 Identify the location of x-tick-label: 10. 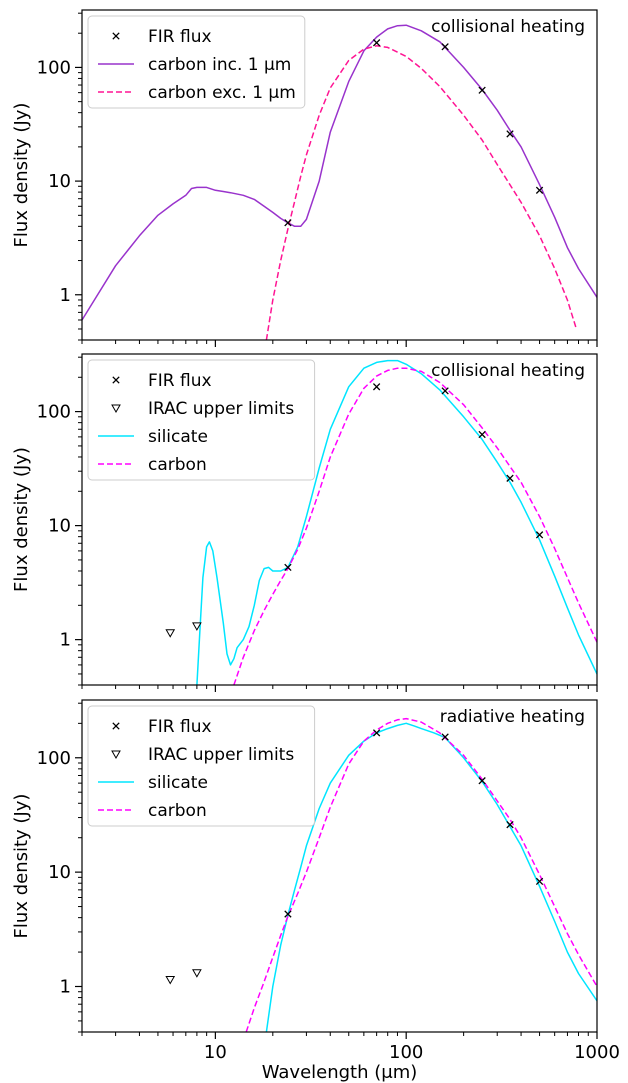
(215, 1052).